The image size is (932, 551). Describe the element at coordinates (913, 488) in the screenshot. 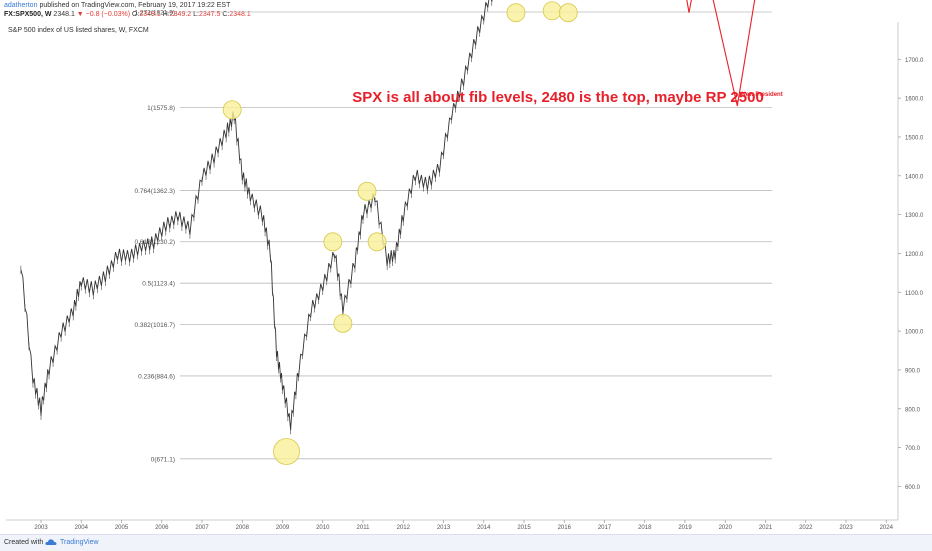

I see `y-tick-label: 600.0` at that location.